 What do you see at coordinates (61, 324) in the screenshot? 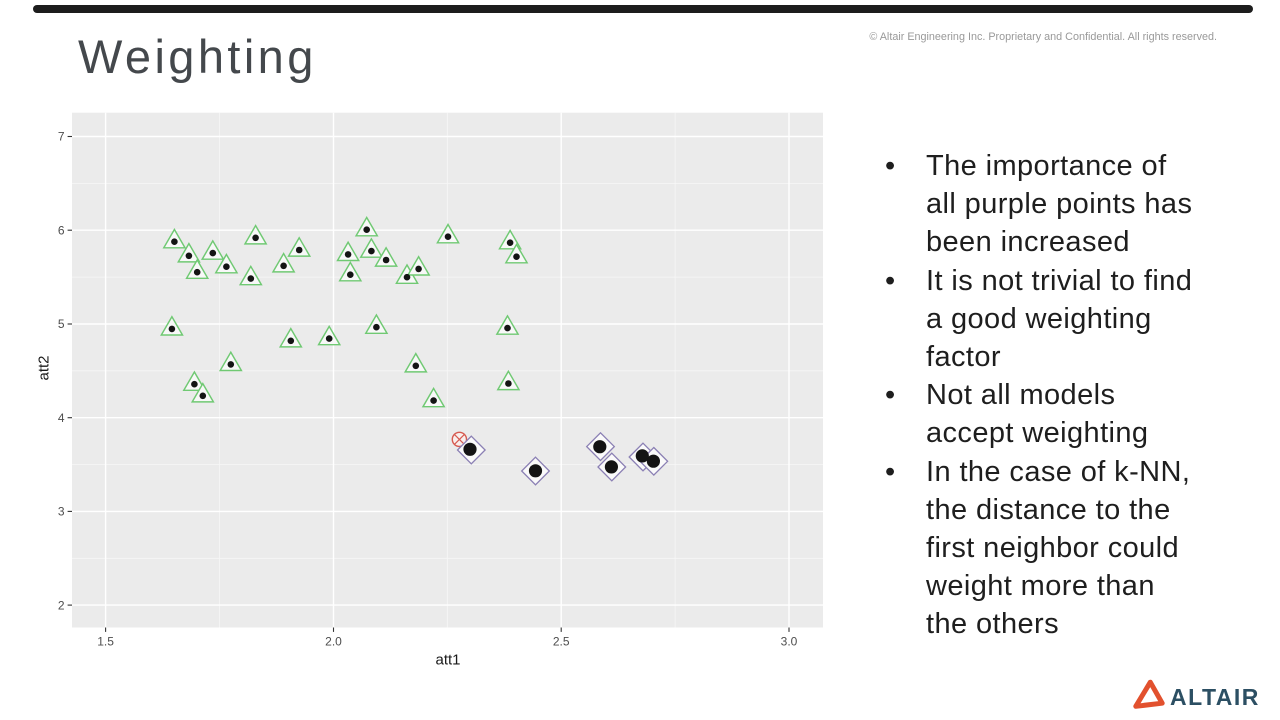
I see `svg-text: 5` at bounding box center [61, 324].